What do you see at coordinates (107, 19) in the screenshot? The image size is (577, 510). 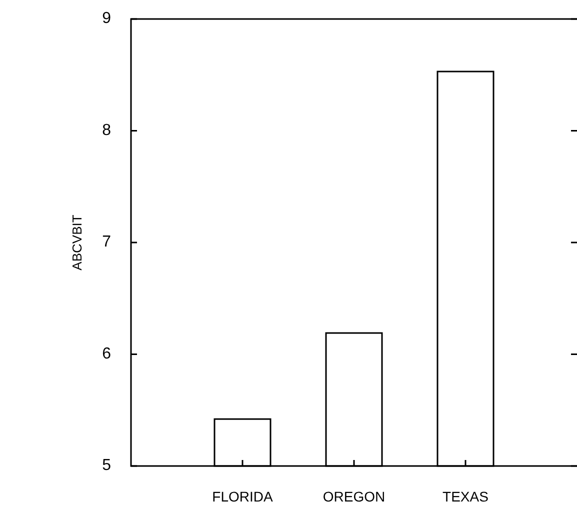 I see `y-tick-label: 9` at bounding box center [107, 19].